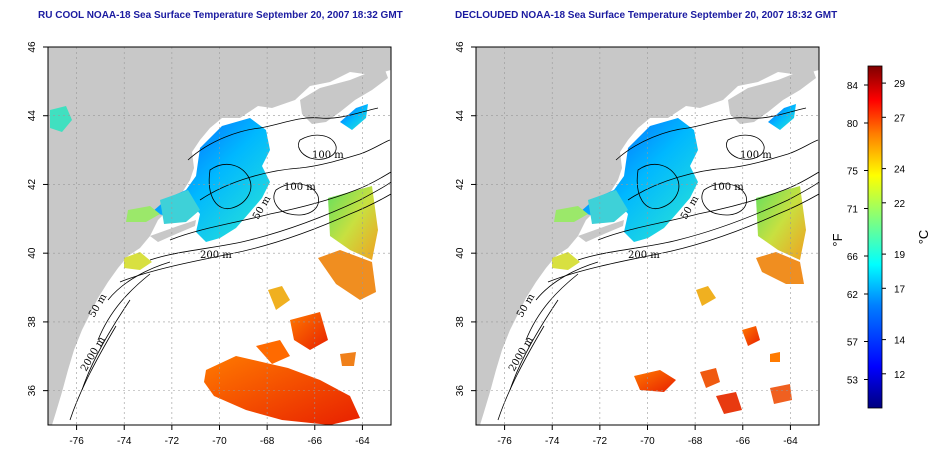 The width and height of the screenshot is (950, 475). I want to click on fahrenheit-tick-label: 80, so click(853, 124).